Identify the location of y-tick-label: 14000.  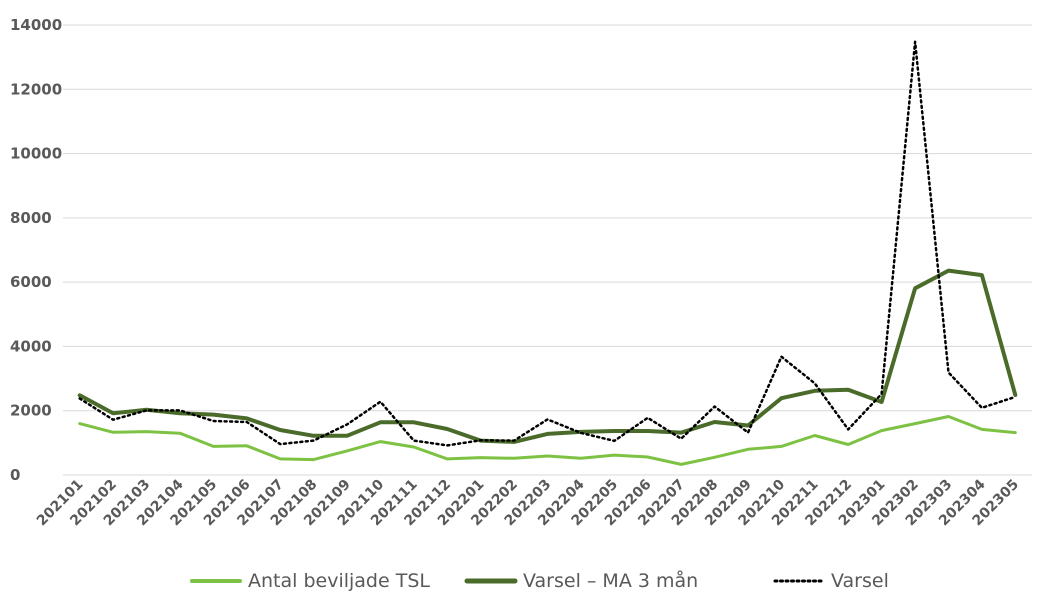
(36, 25).